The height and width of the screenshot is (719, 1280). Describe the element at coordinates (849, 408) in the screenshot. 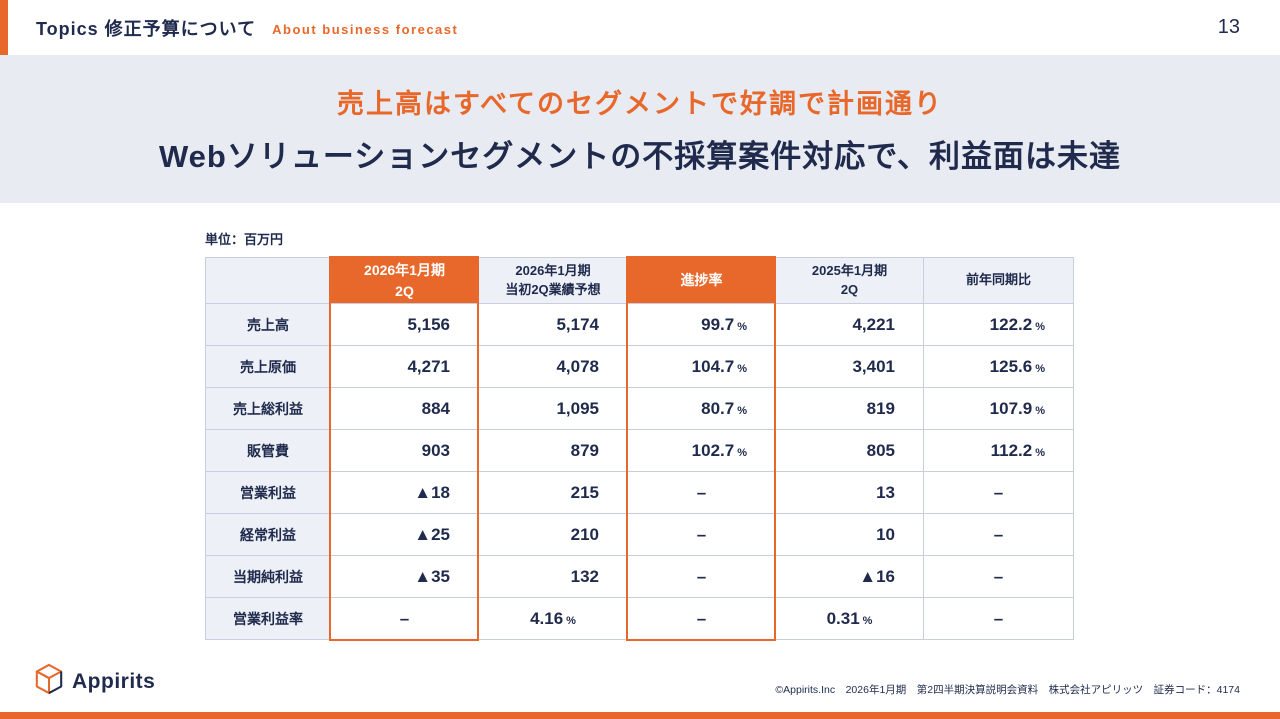

I see `value-cell: 819` at that location.